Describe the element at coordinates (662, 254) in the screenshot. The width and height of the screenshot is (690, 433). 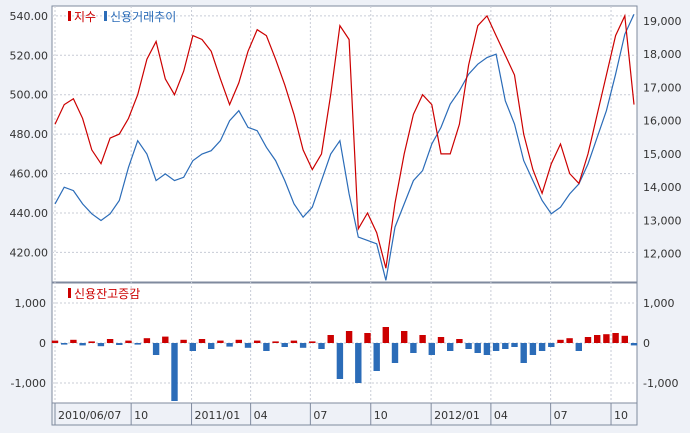
I see `right-tick-label: 12,000` at that location.